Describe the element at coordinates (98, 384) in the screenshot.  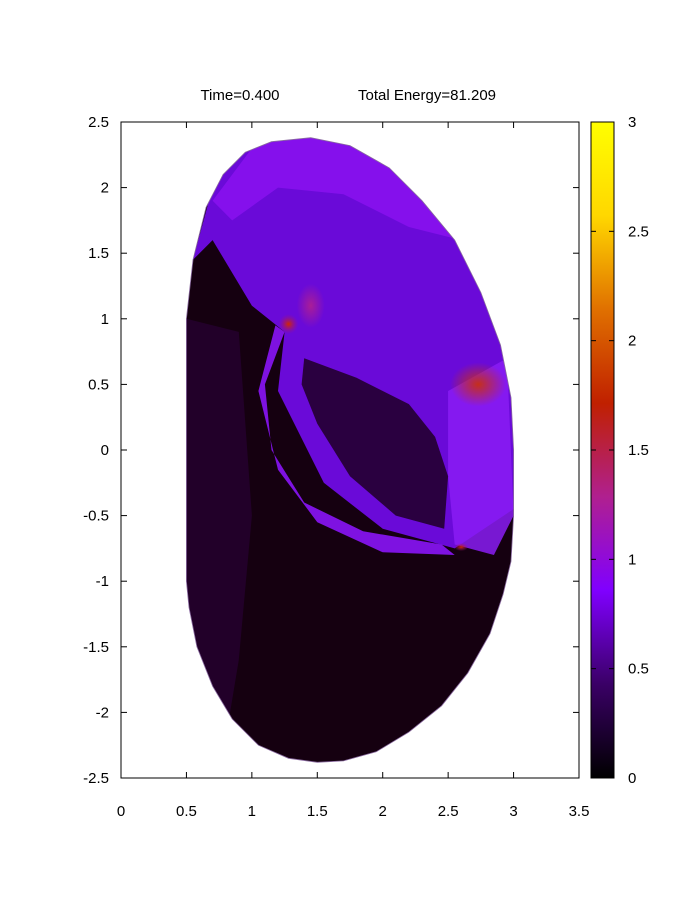
I see `y-tick-label: 0.5` at that location.